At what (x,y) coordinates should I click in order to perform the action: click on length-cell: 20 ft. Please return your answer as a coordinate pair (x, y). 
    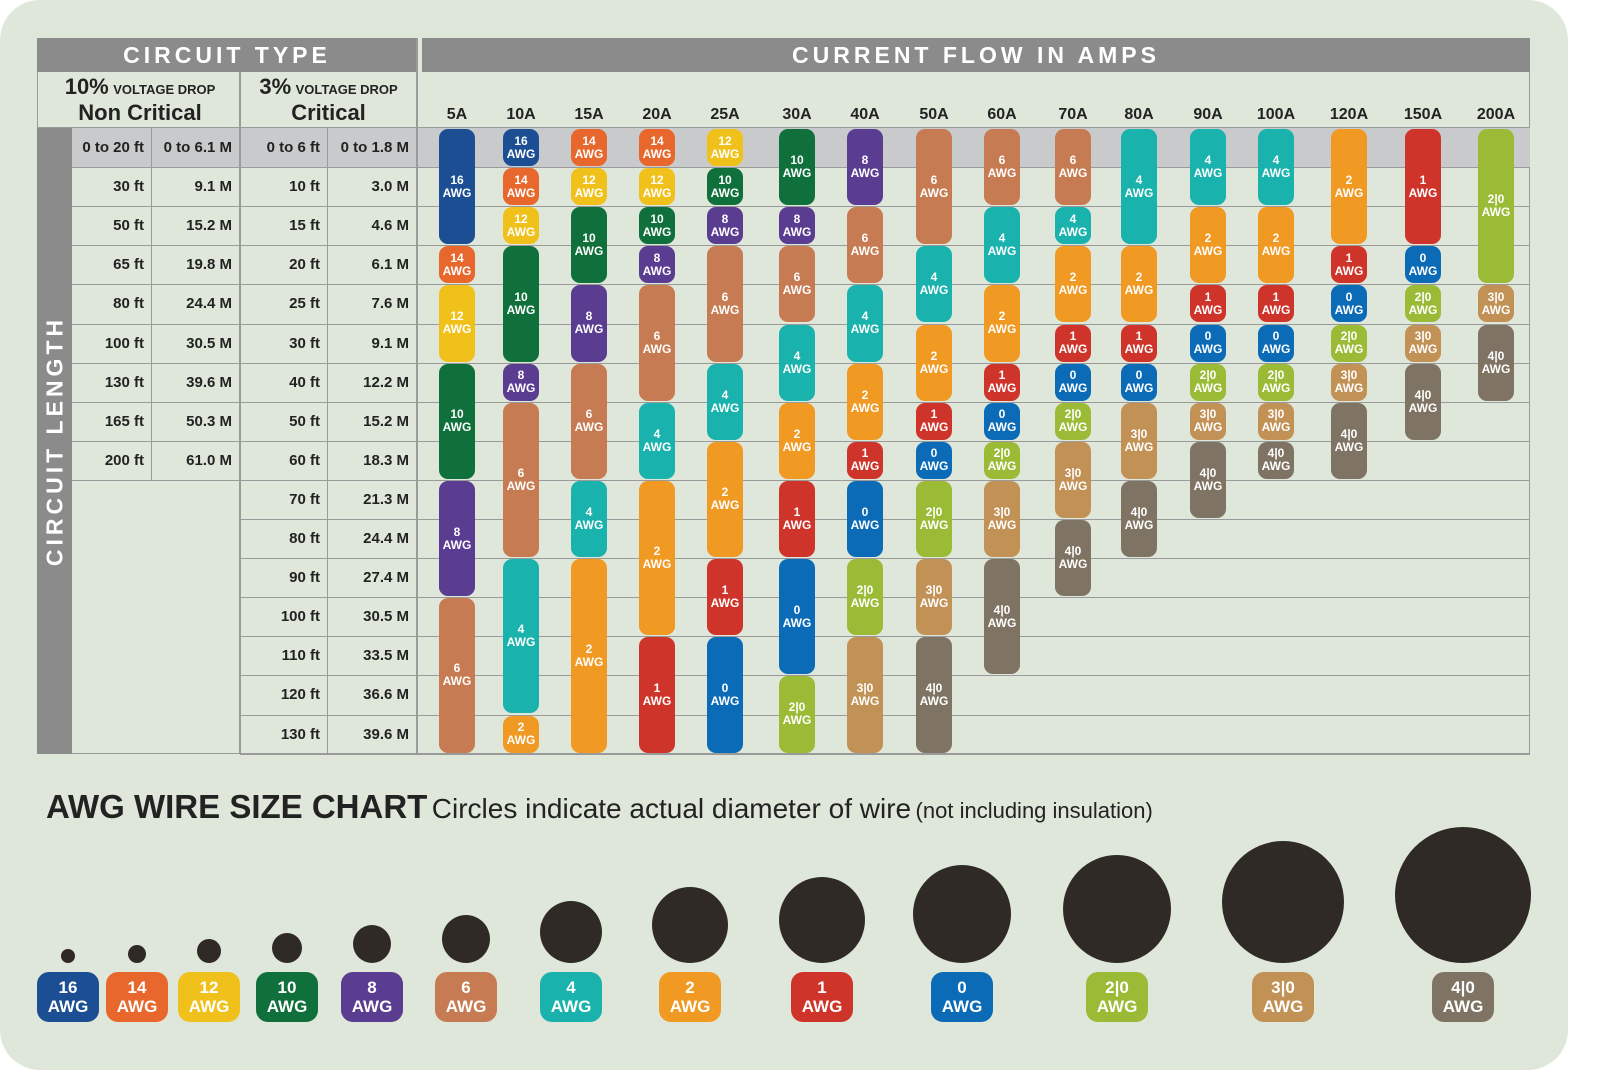
    Looking at the image, I should click on (304, 265).